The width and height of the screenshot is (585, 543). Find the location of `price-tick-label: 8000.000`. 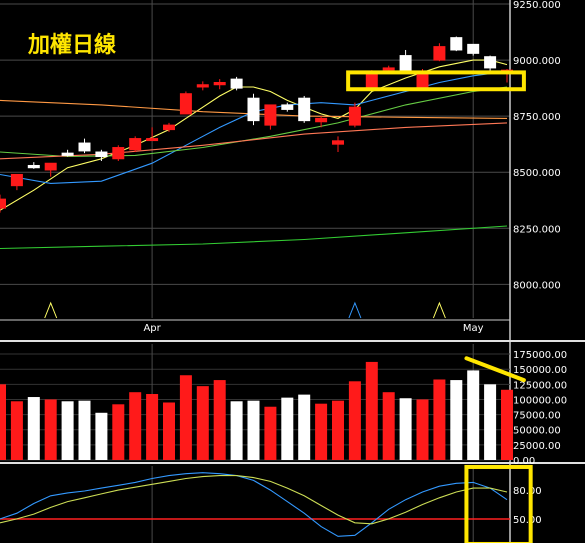

price-tick-label: 8000.000 is located at coordinates (537, 285).